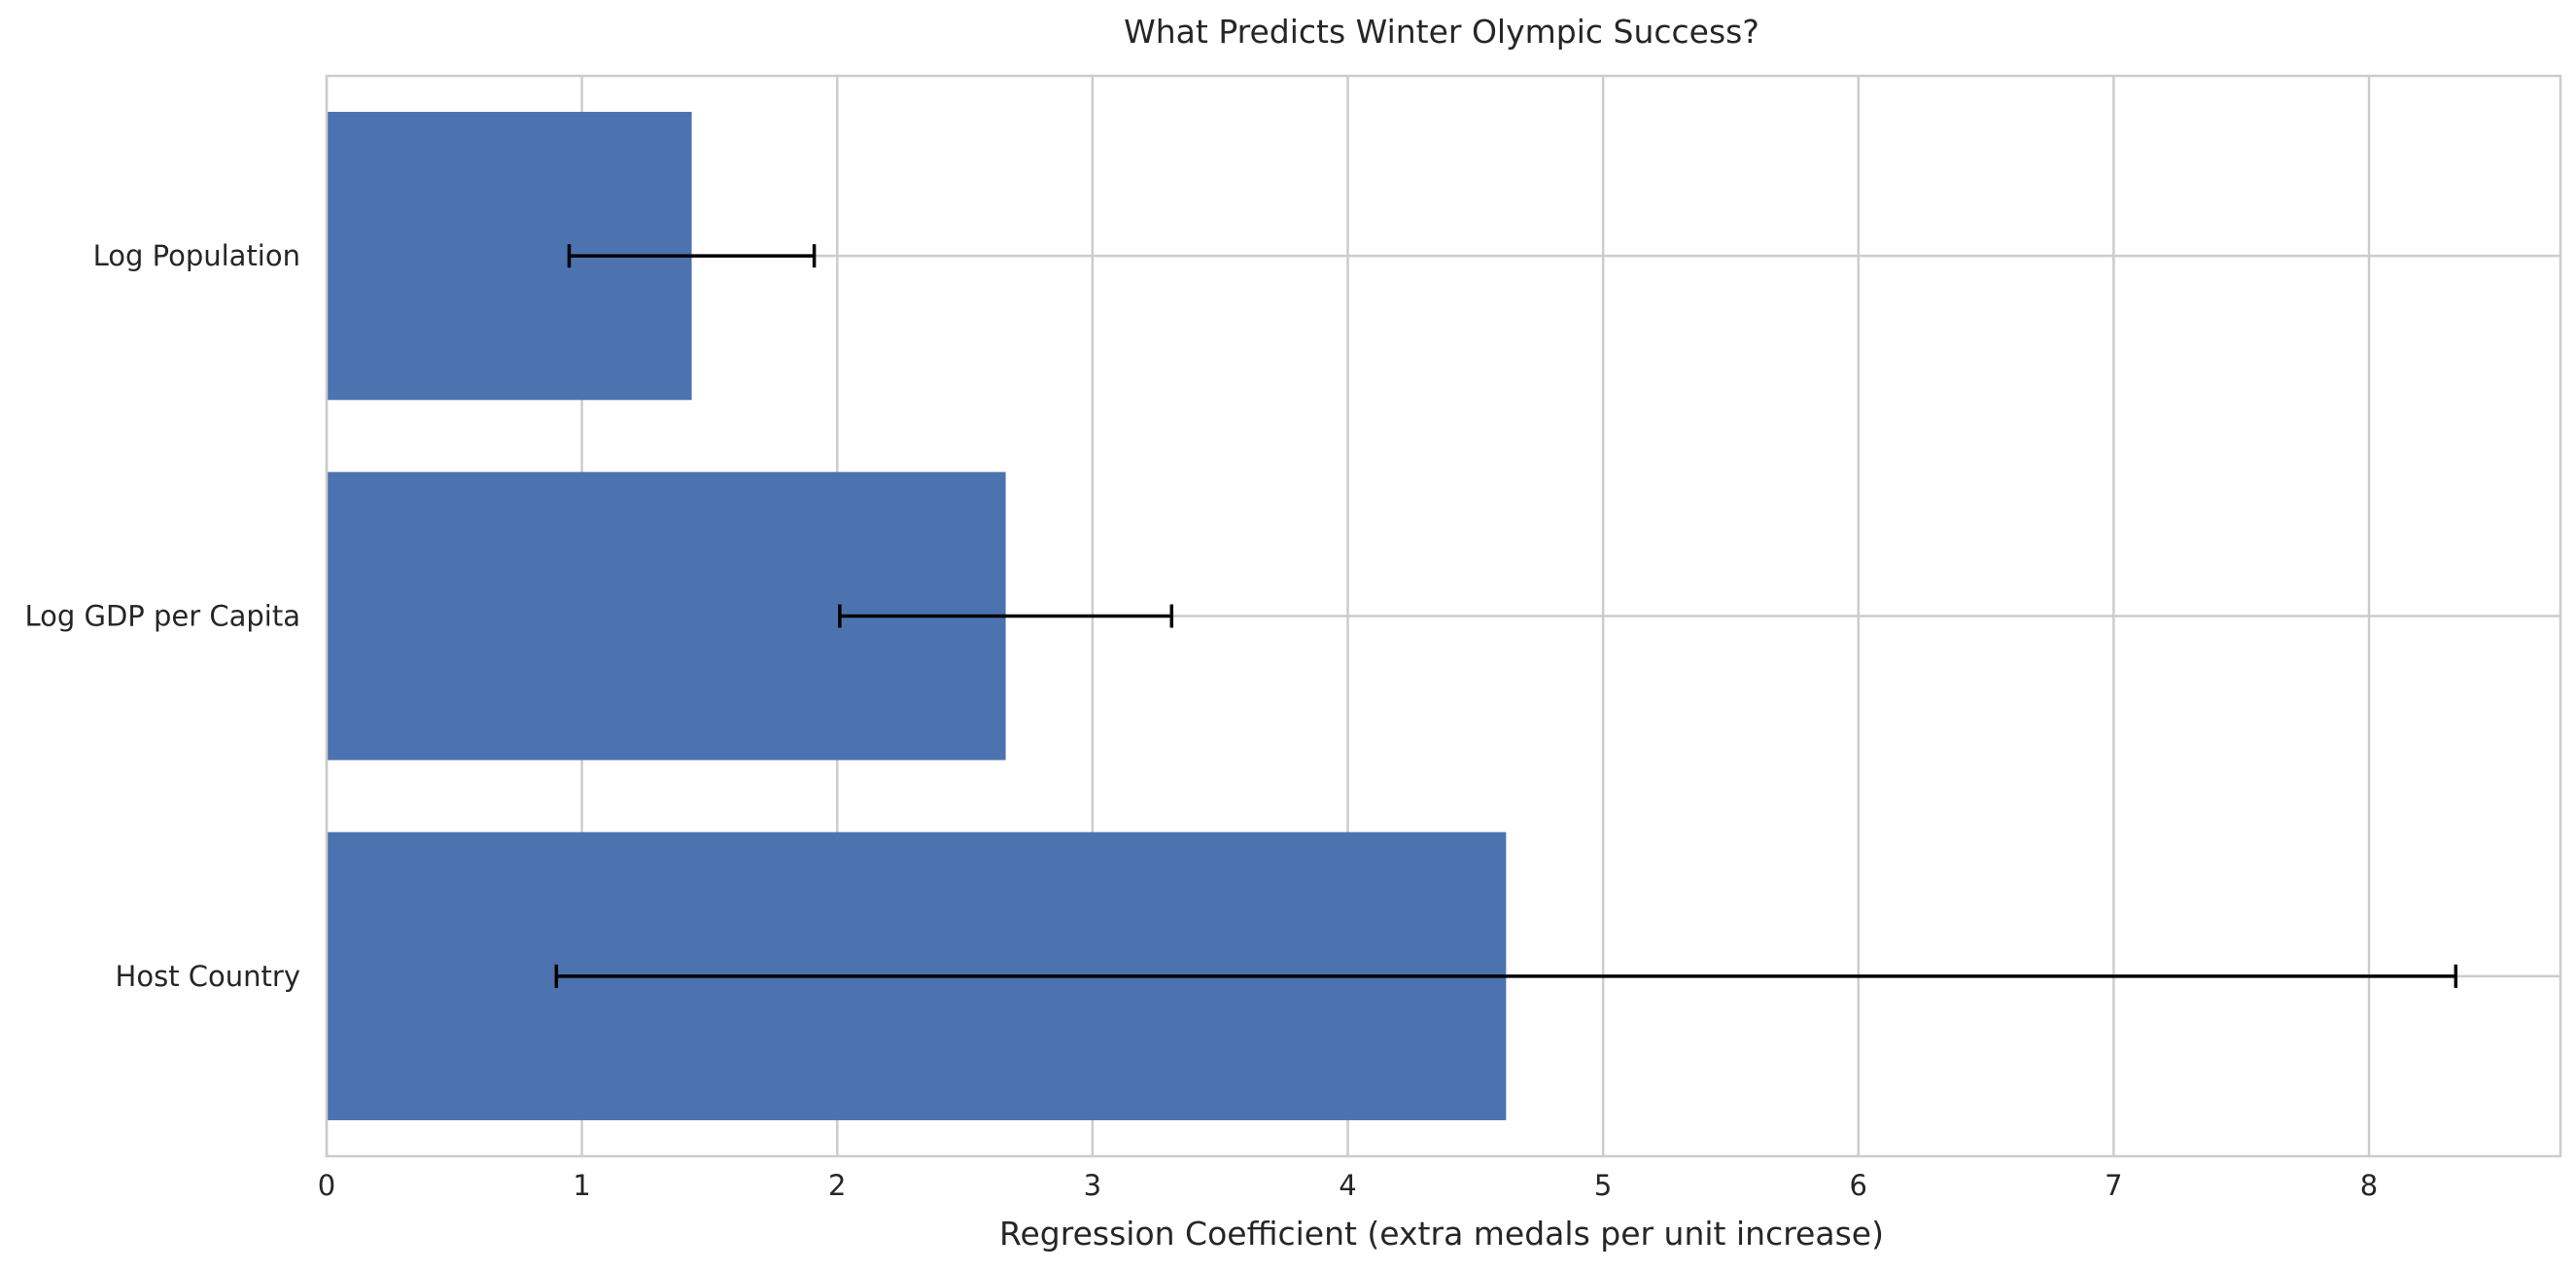  What do you see at coordinates (1858, 1185) in the screenshot?
I see `x-tick-label: 6` at bounding box center [1858, 1185].